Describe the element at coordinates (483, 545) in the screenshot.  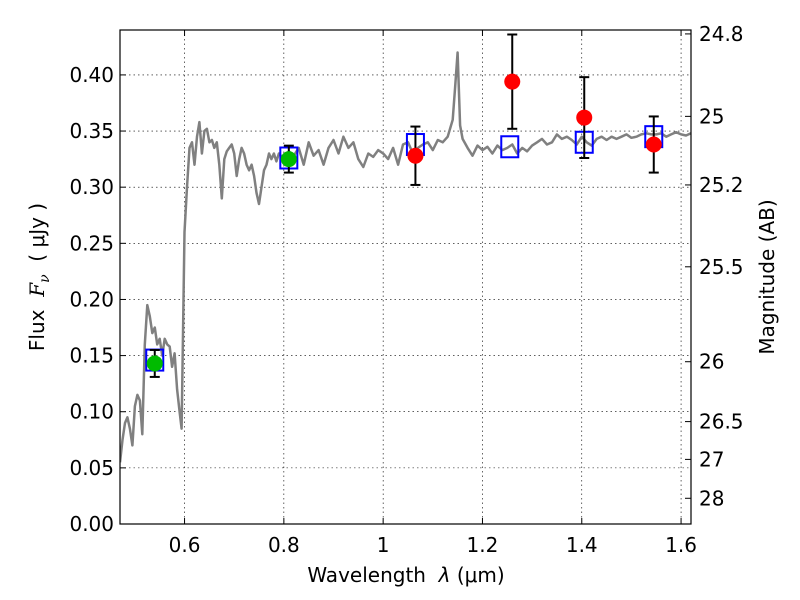
I see `x-tick-label: 1.2` at that location.